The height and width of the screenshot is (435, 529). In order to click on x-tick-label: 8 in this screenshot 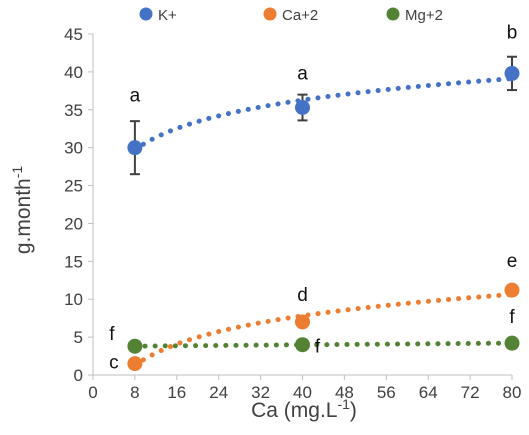, I will do `click(134, 392)`.